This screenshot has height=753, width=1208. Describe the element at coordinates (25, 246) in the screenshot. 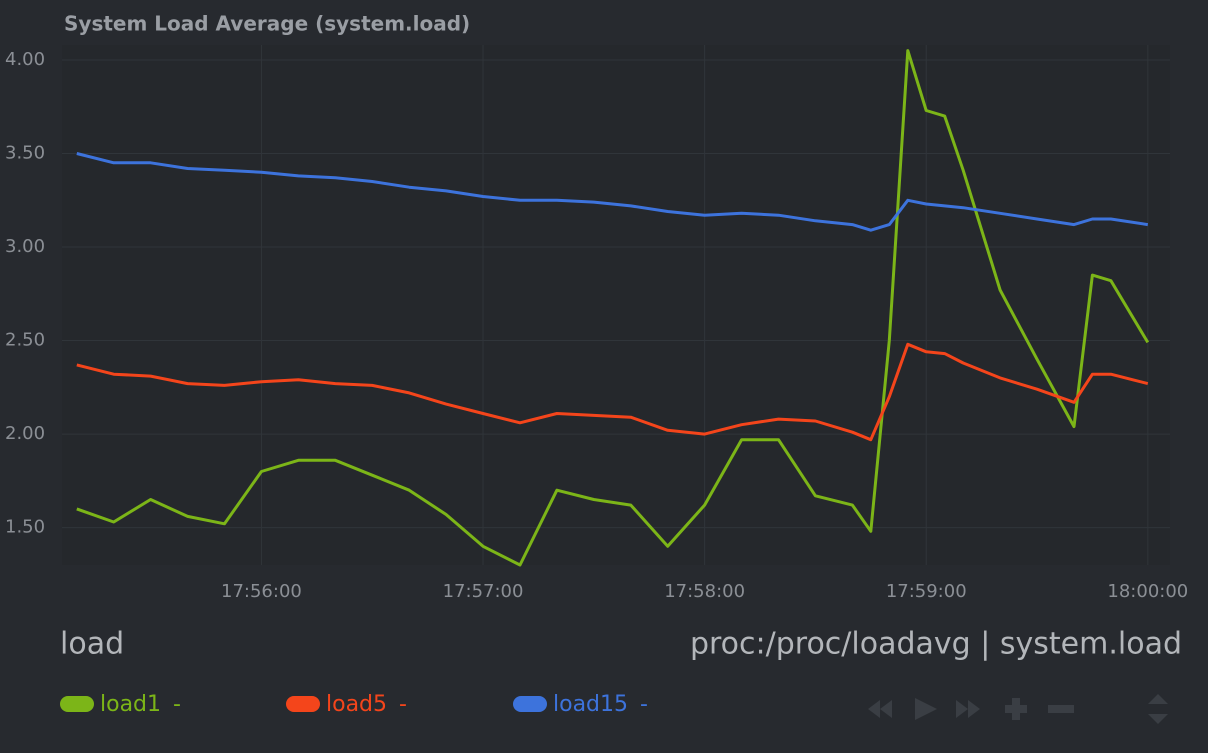

I see `y-tick-label: 3.00` at that location.